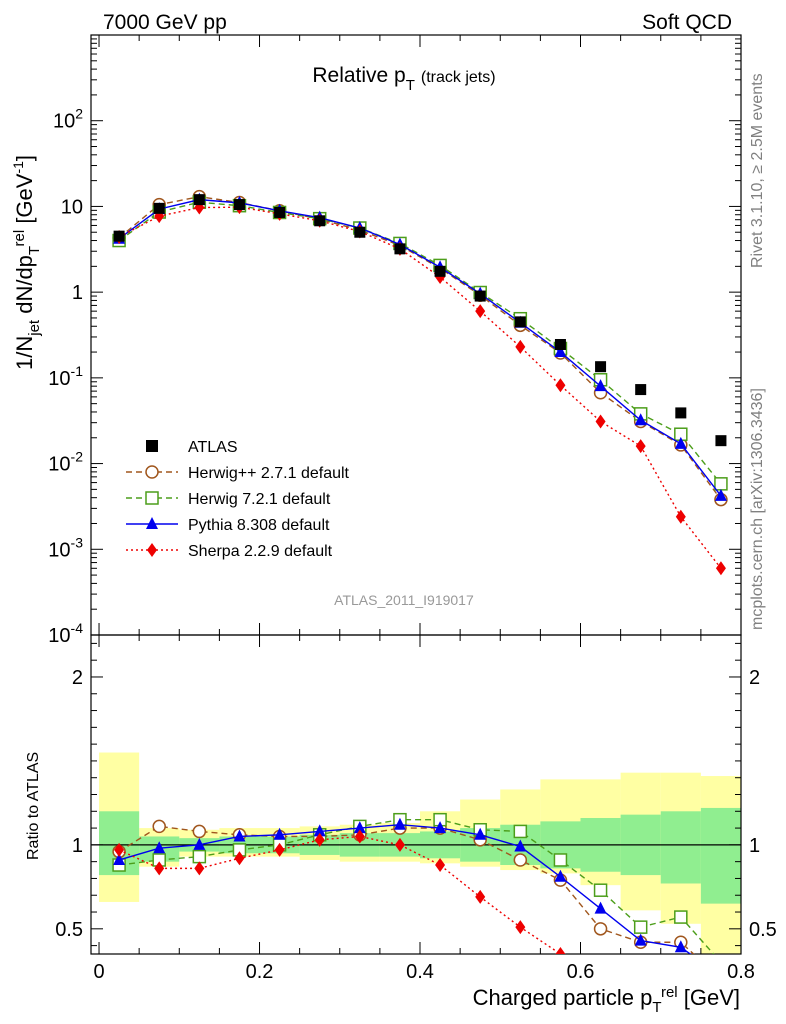 This screenshot has width=786, height=1024. Describe the element at coordinates (757, 170) in the screenshot. I see `rivet-label: Rivet 3.1.10, ≥ 2.5M events` at that location.